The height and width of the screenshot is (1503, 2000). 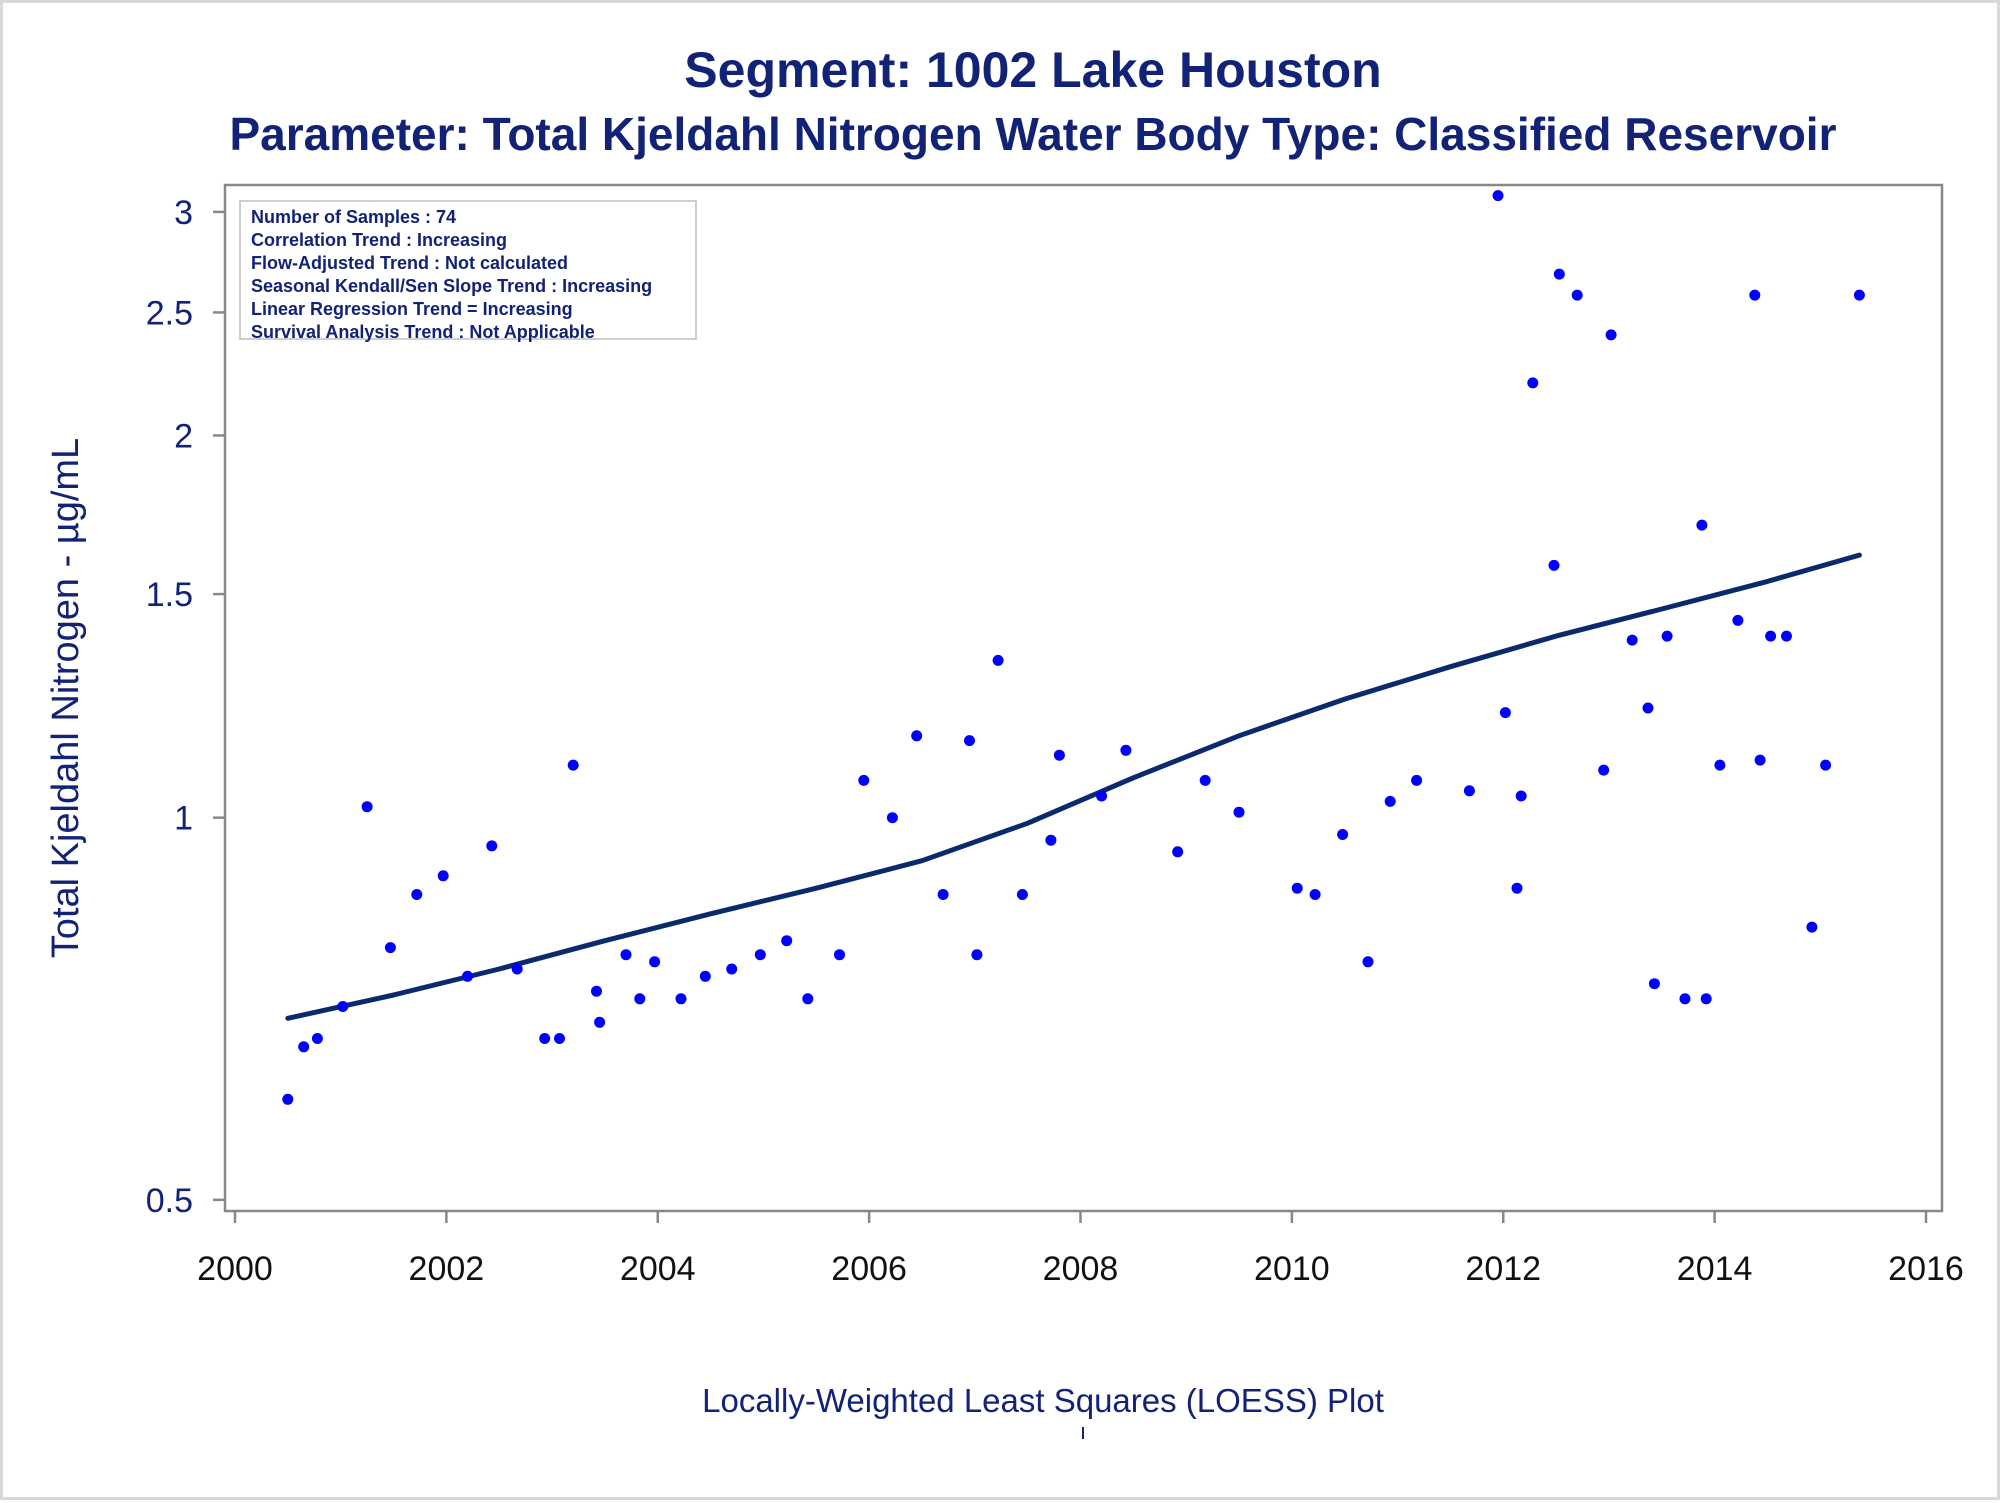 I want to click on y-tick-label: 2.5, so click(x=169, y=313).